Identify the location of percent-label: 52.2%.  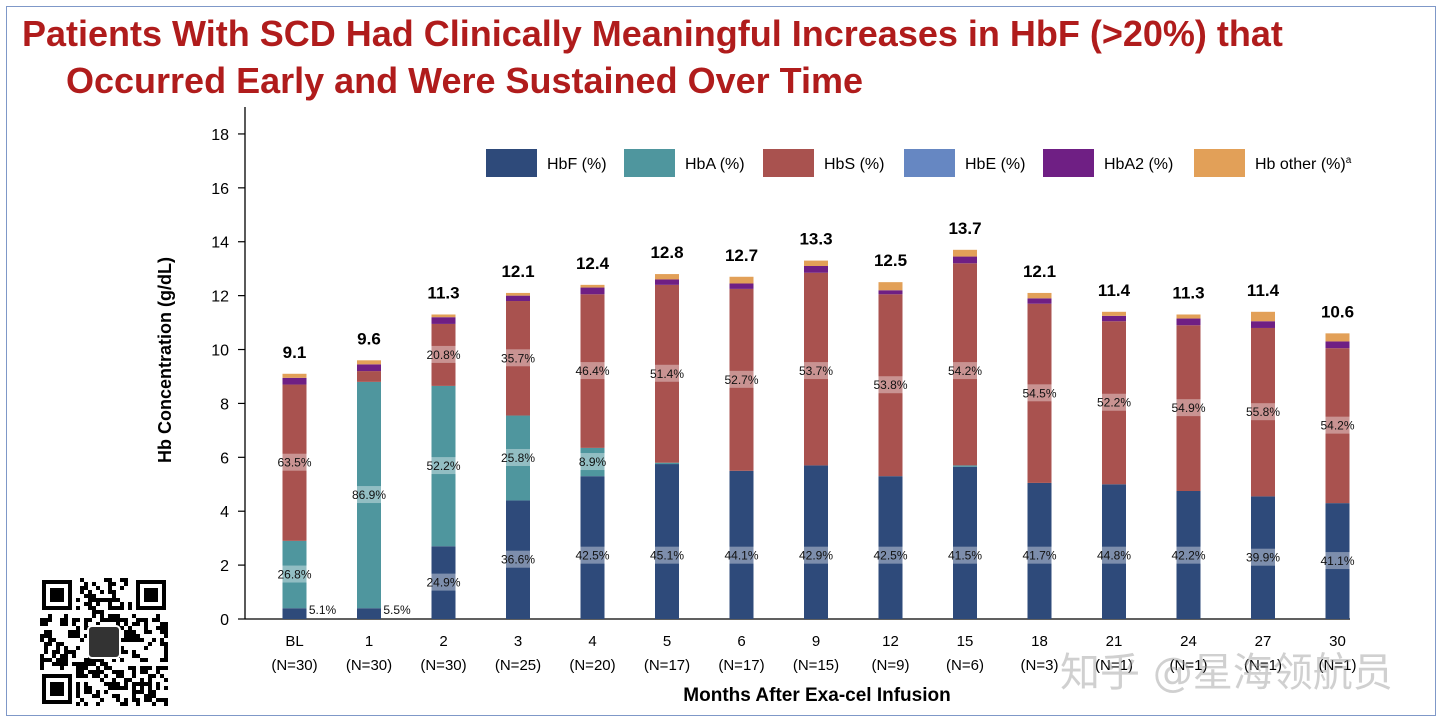
(443, 466).